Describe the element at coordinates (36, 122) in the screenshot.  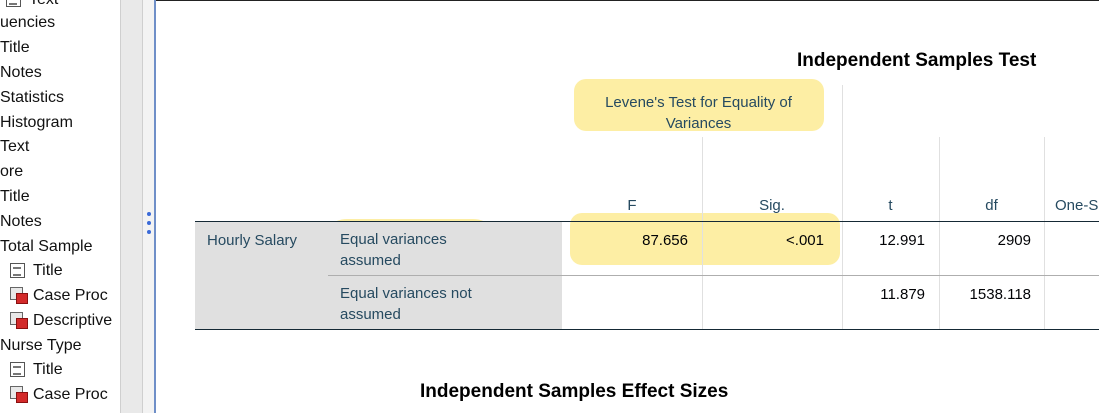
I see `outline-item: Histogram` at that location.